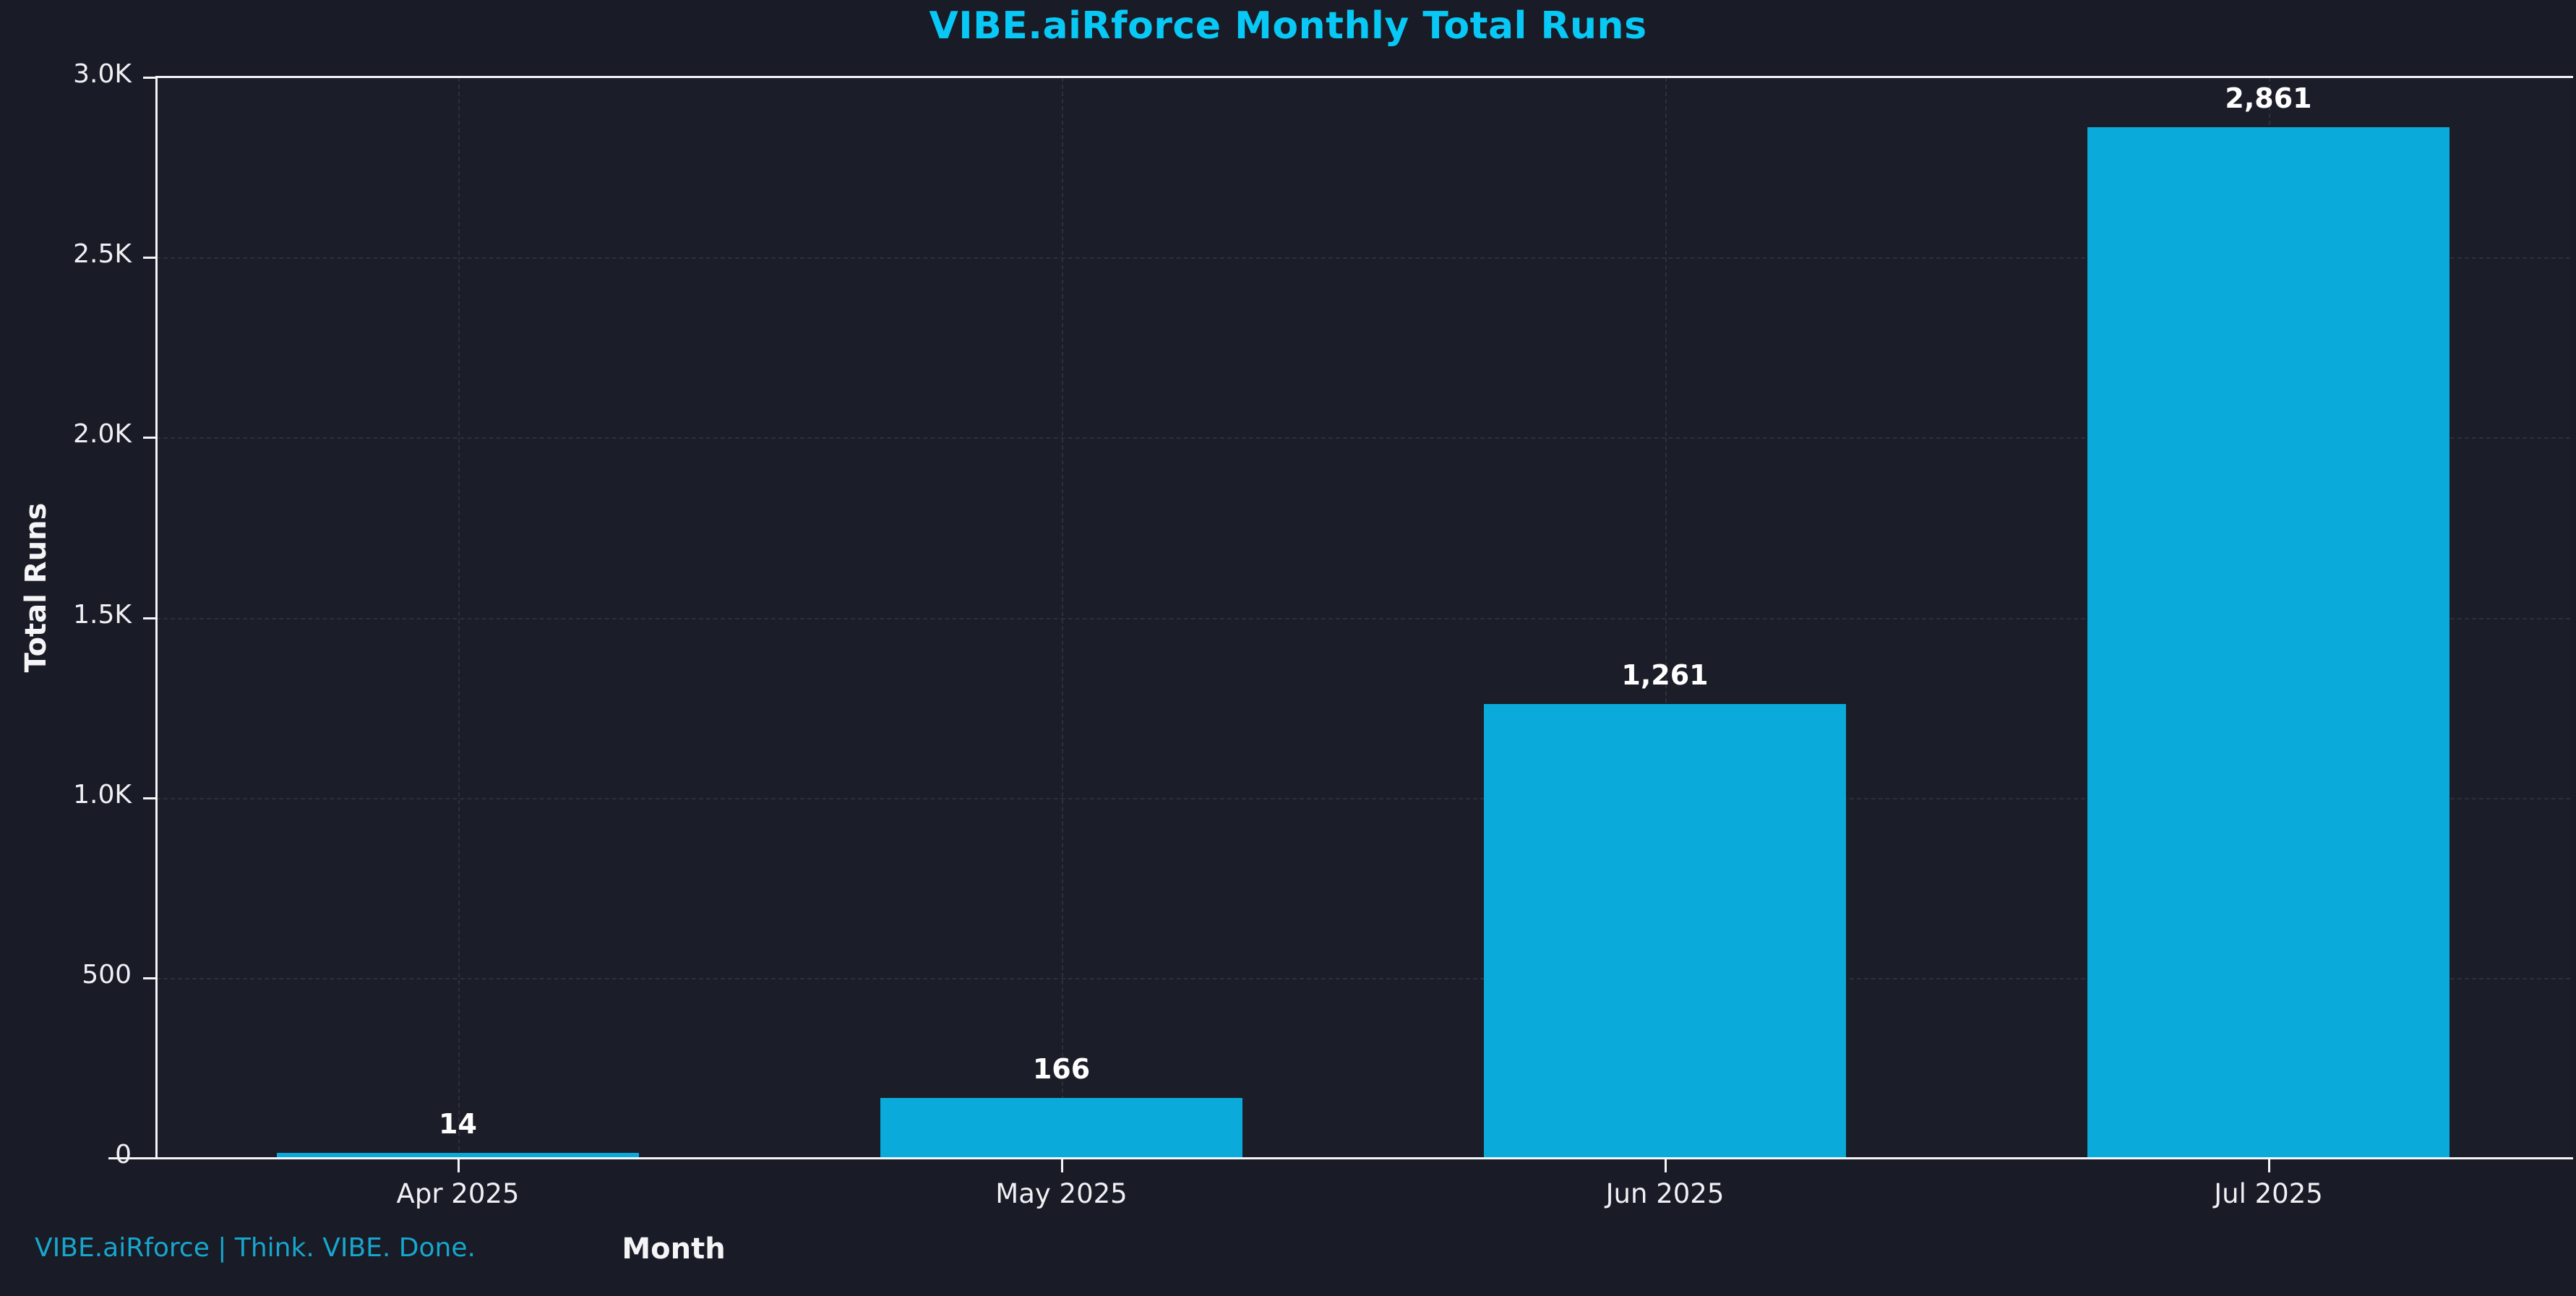 Image resolution: width=2576 pixels, height=1296 pixels. What do you see at coordinates (2268, 99) in the screenshot?
I see `bar-value-label: 2,861` at bounding box center [2268, 99].